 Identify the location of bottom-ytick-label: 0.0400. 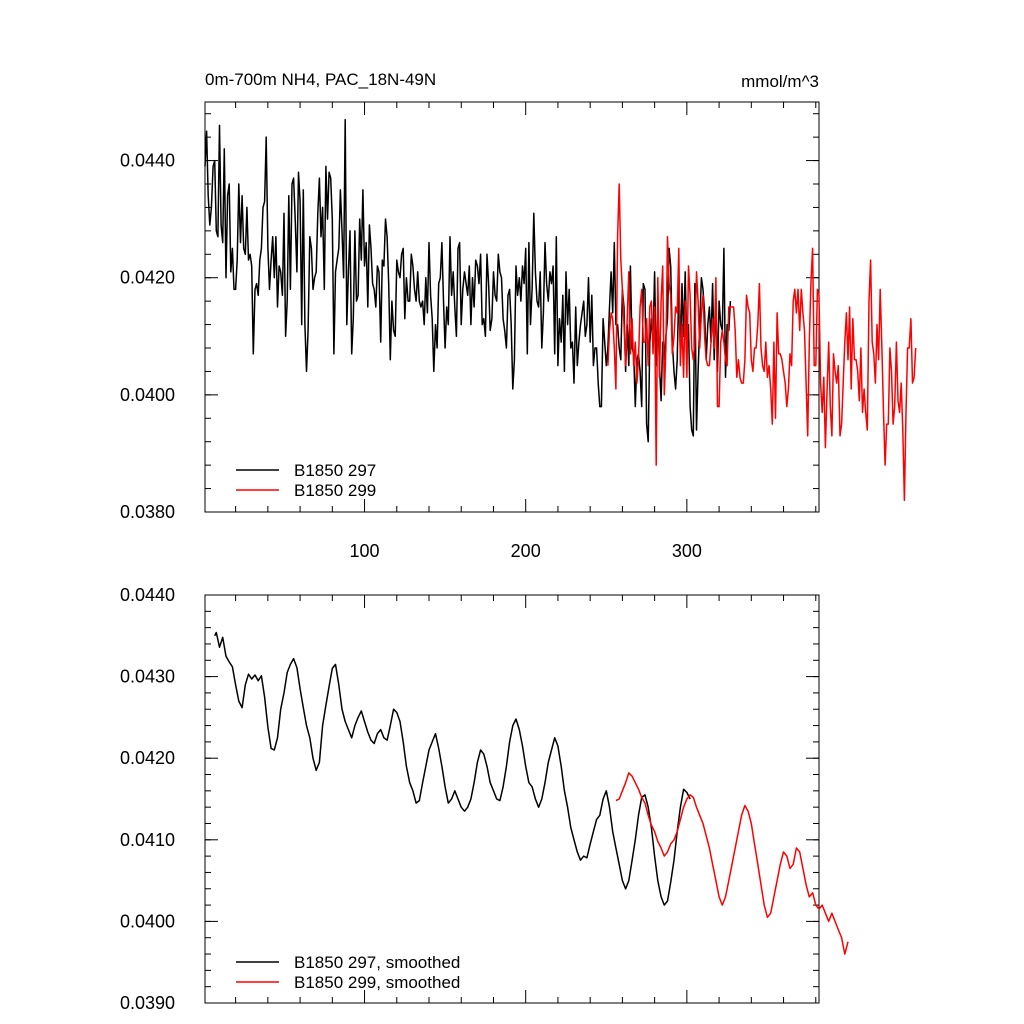
(147, 921).